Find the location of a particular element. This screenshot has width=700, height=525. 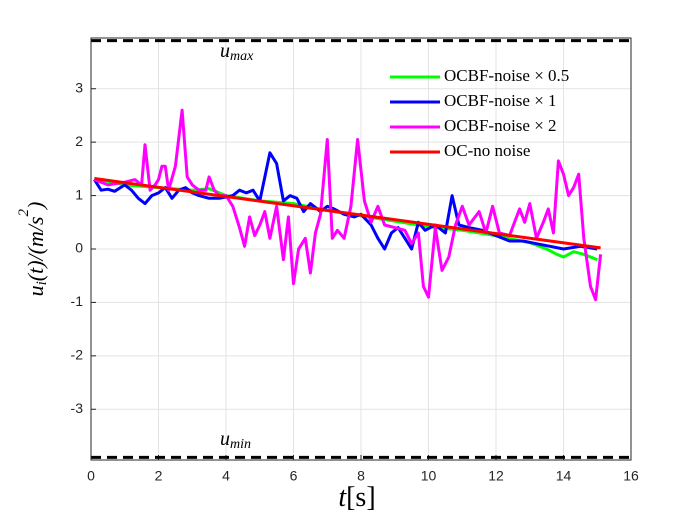

y-tick-label: 2 is located at coordinates (79, 141).